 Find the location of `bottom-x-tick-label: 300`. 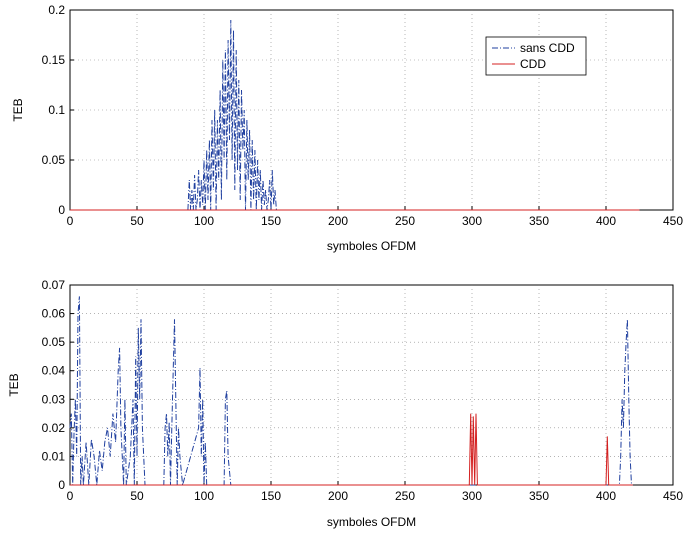

bottom-x-tick-label: 300 is located at coordinates (472, 496).